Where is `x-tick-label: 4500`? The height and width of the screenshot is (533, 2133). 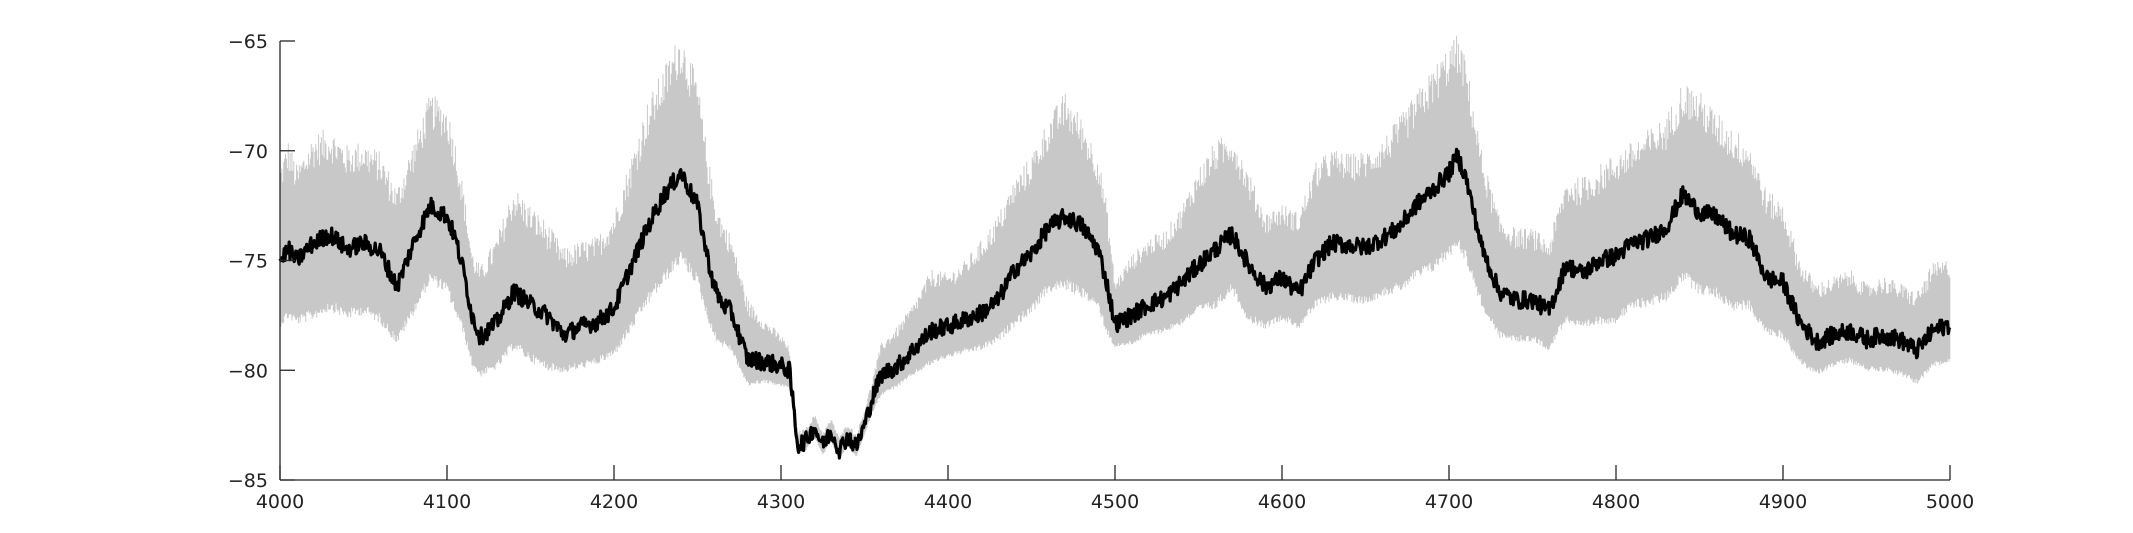
x-tick-label: 4500 is located at coordinates (1115, 502).